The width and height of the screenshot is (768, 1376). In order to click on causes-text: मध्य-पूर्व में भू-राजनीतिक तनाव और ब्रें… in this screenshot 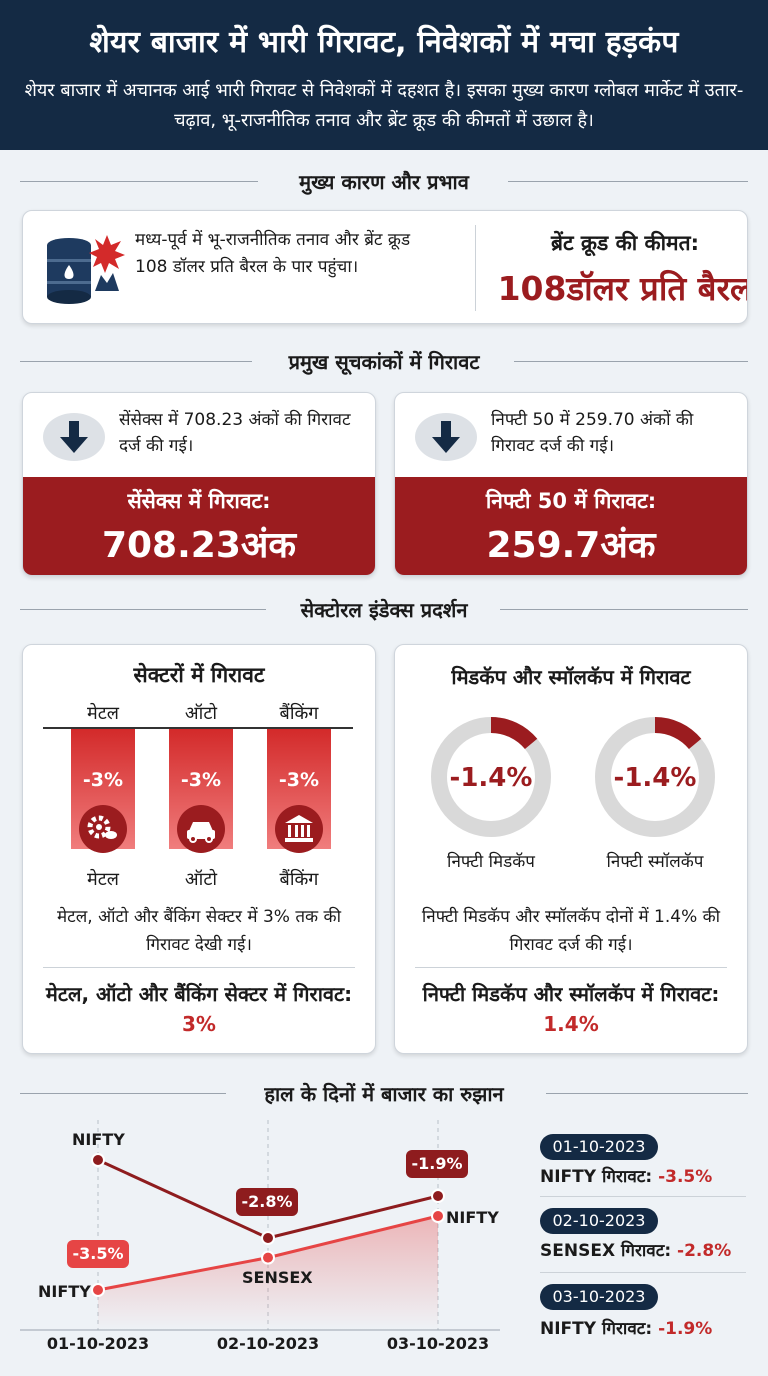, I will do `click(273, 253)`.